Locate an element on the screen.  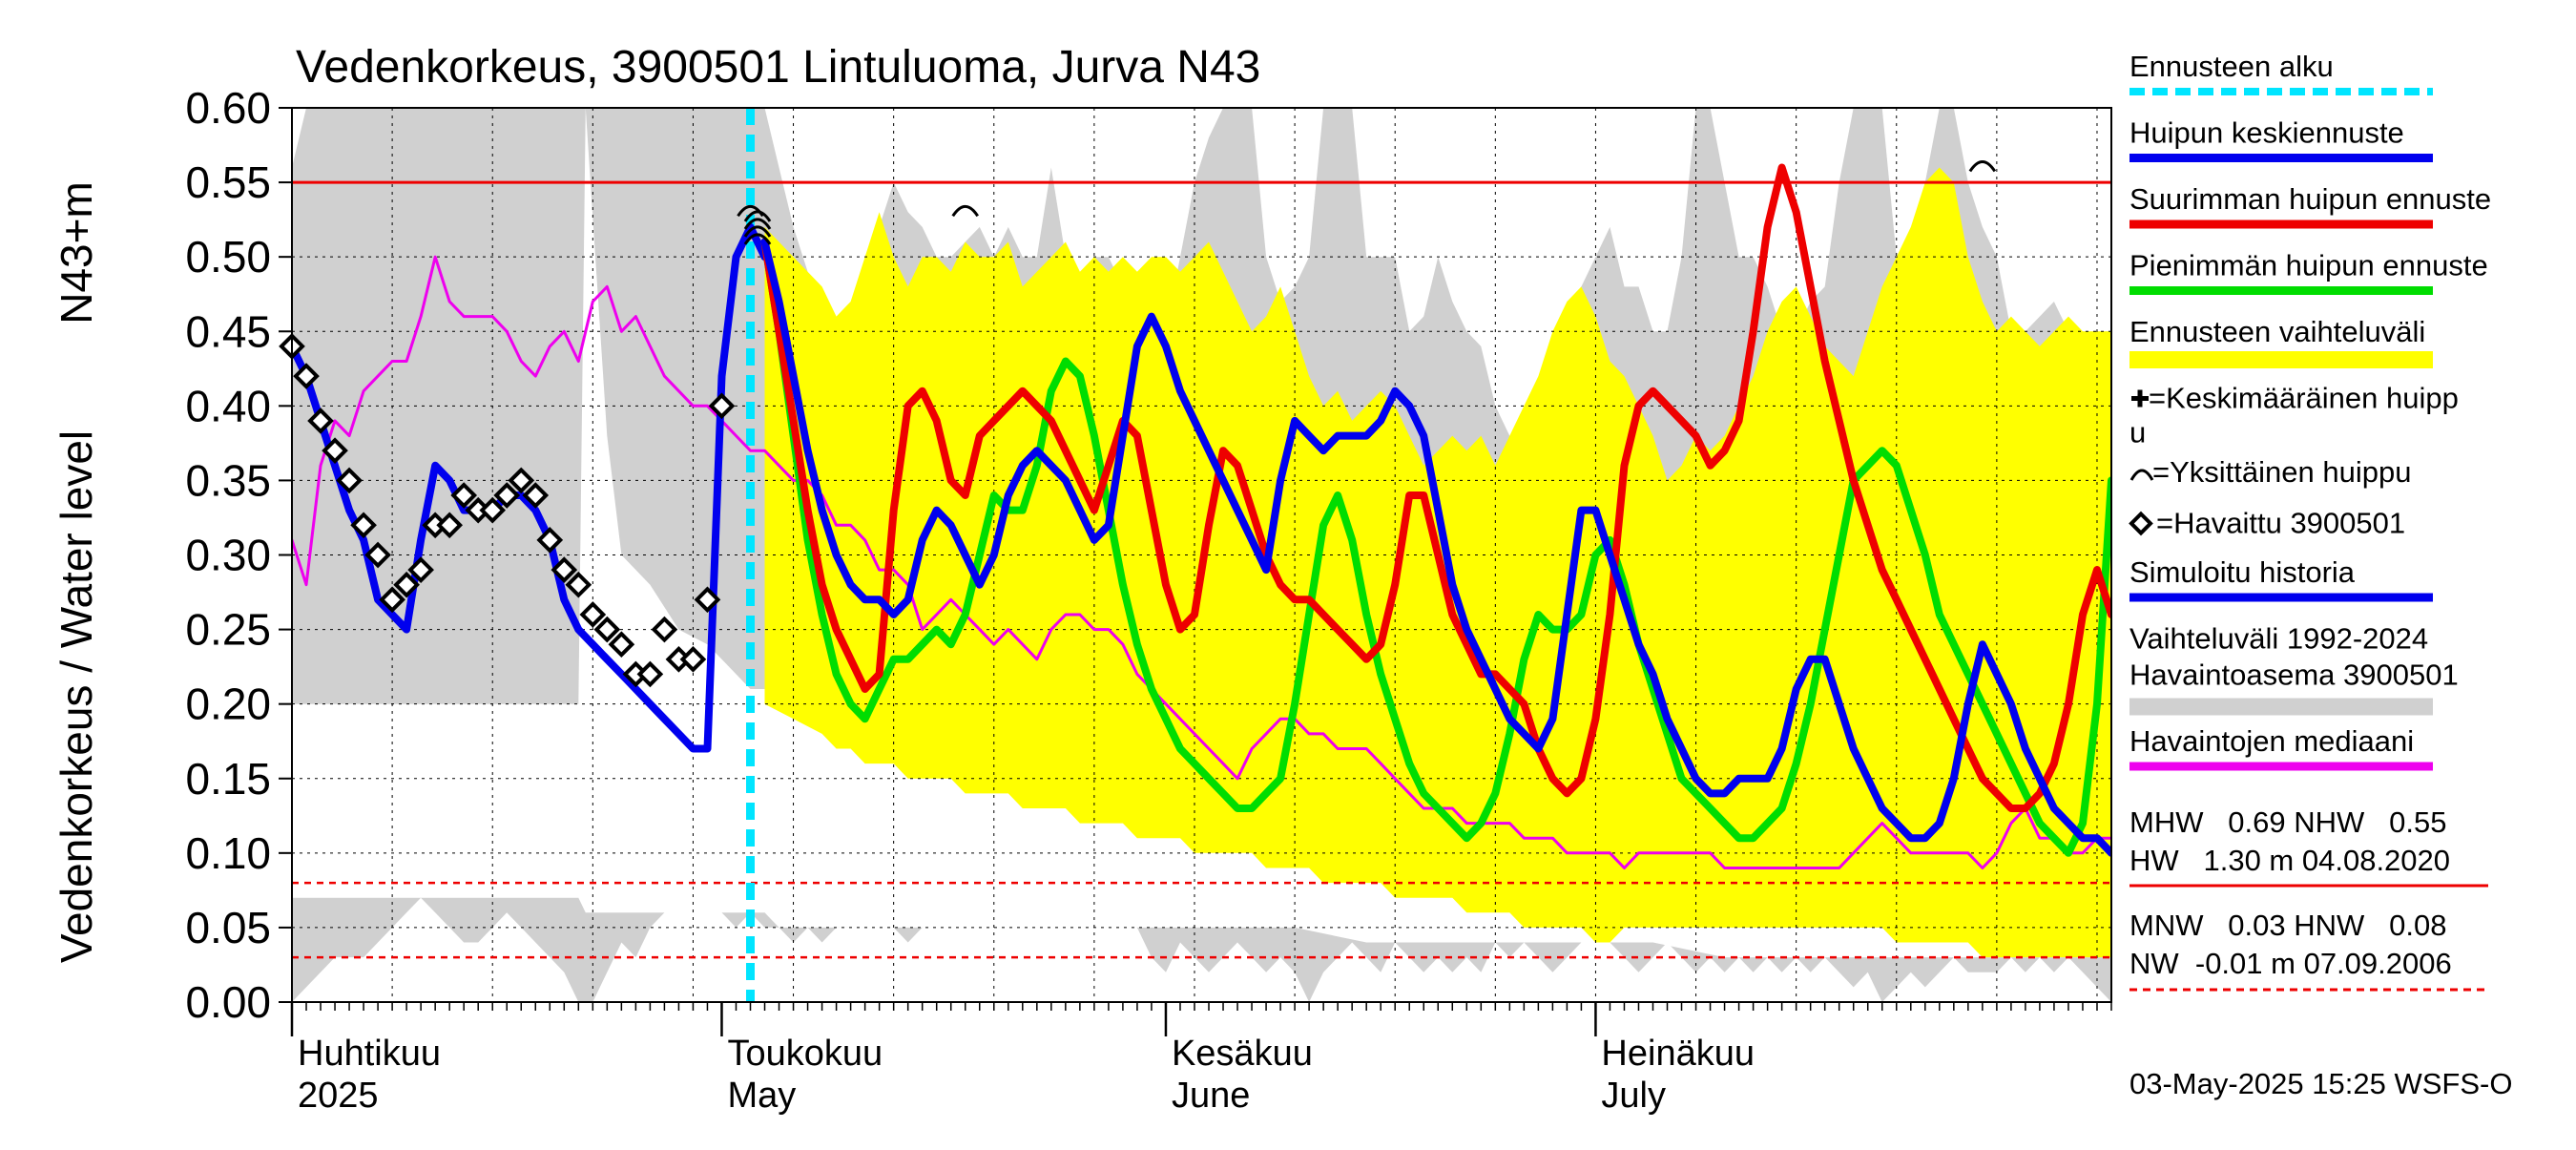
single-peak-markers is located at coordinates (1367, 202).